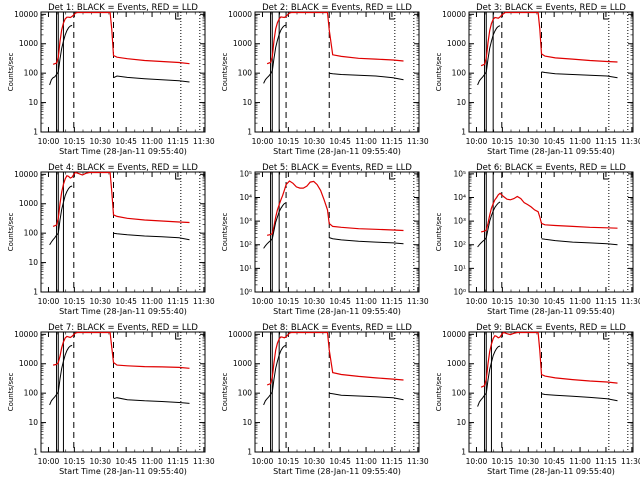 The height and width of the screenshot is (480, 640). I want to click on y-tick-label: 10⁴, so click(245, 197).